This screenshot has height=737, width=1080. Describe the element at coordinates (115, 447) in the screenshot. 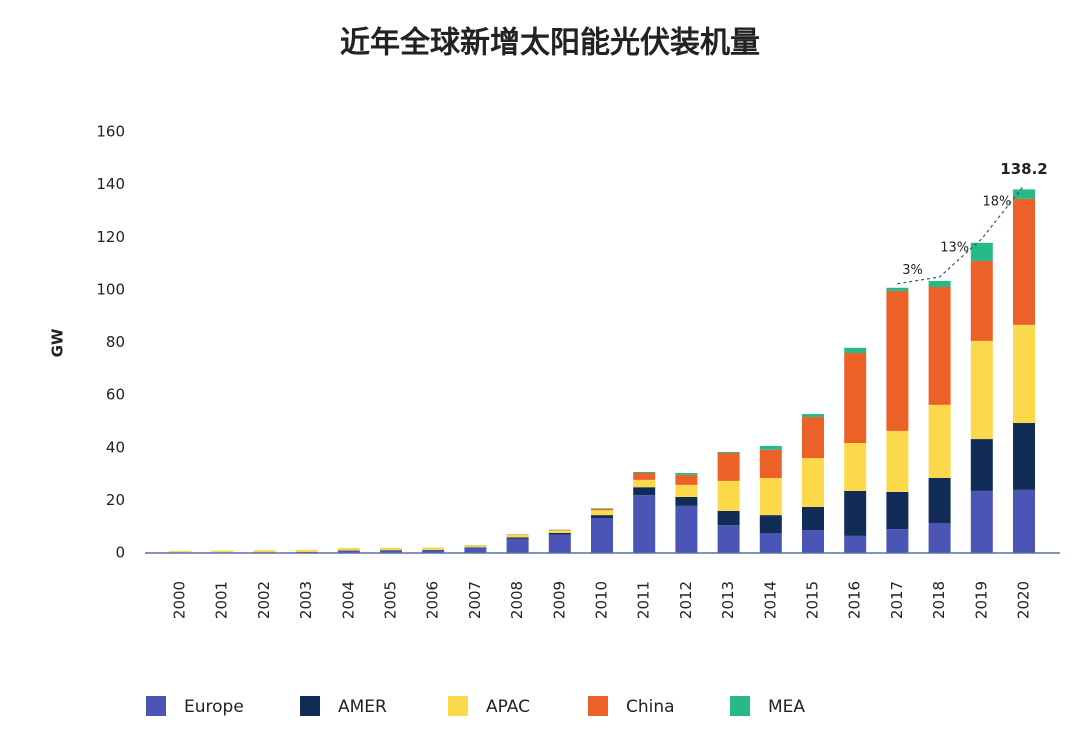

I see `y-tick-label: 40` at that location.